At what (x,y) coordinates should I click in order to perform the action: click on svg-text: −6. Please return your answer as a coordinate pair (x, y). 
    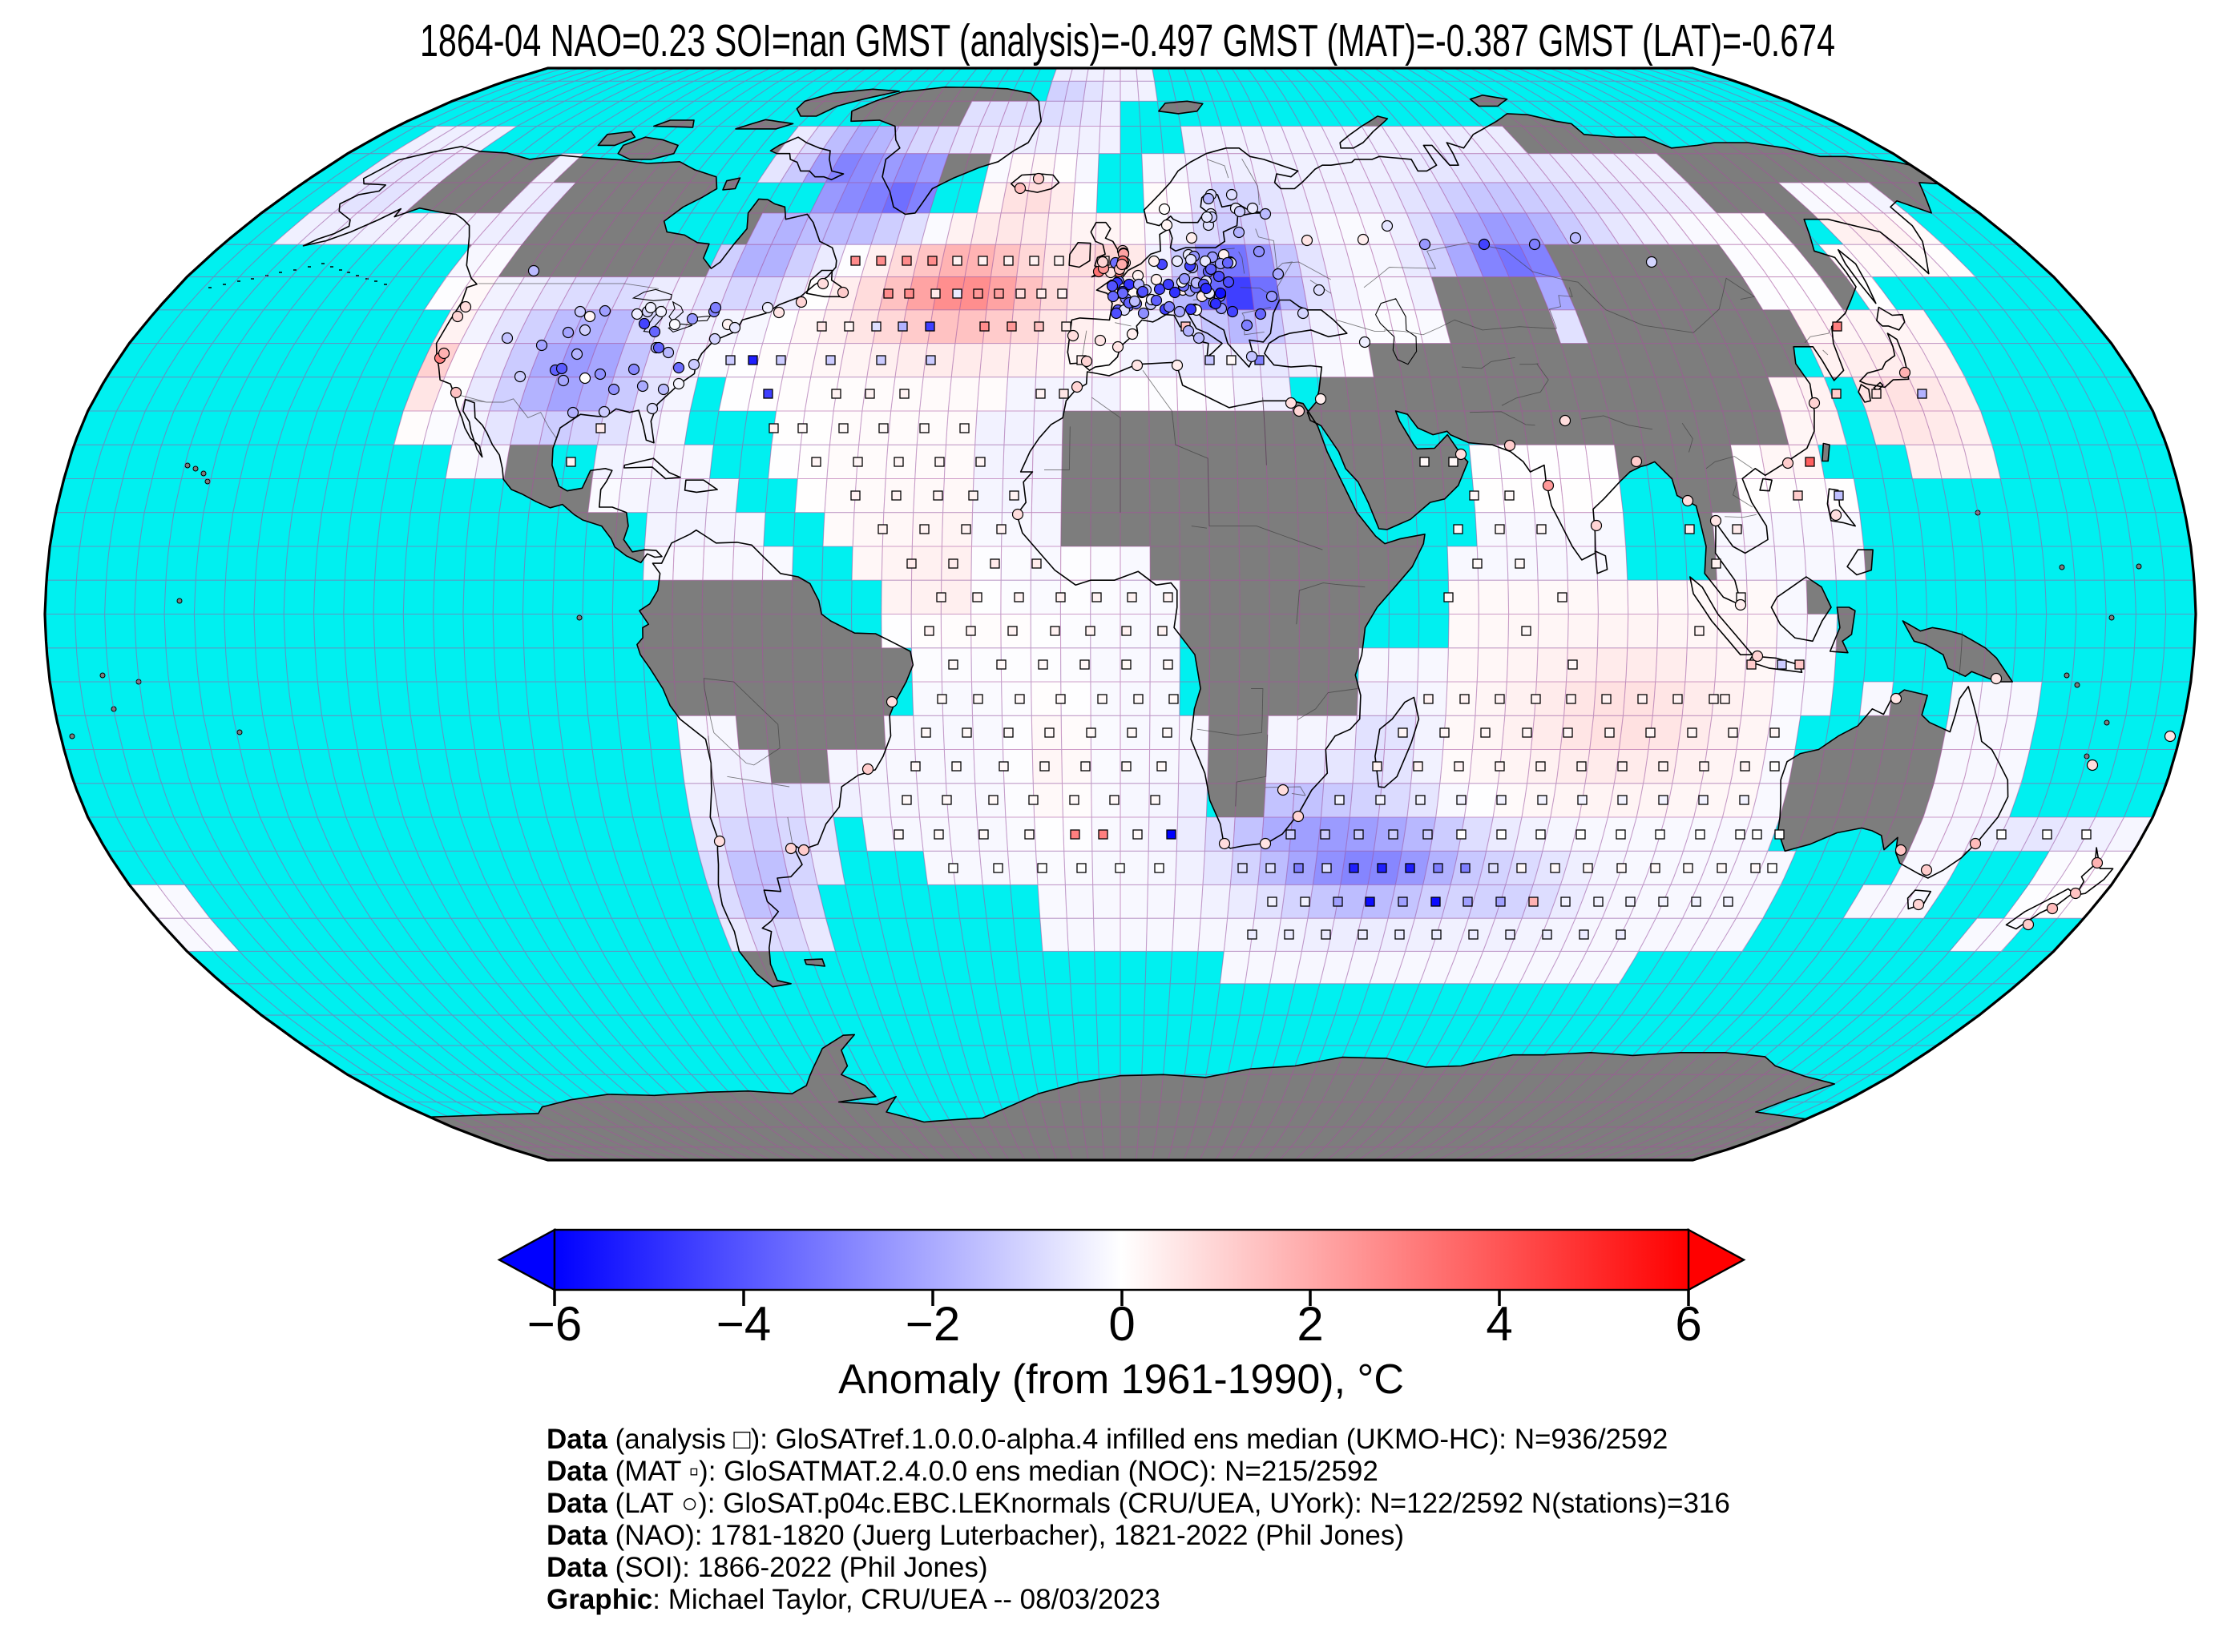
    Looking at the image, I should click on (554, 1324).